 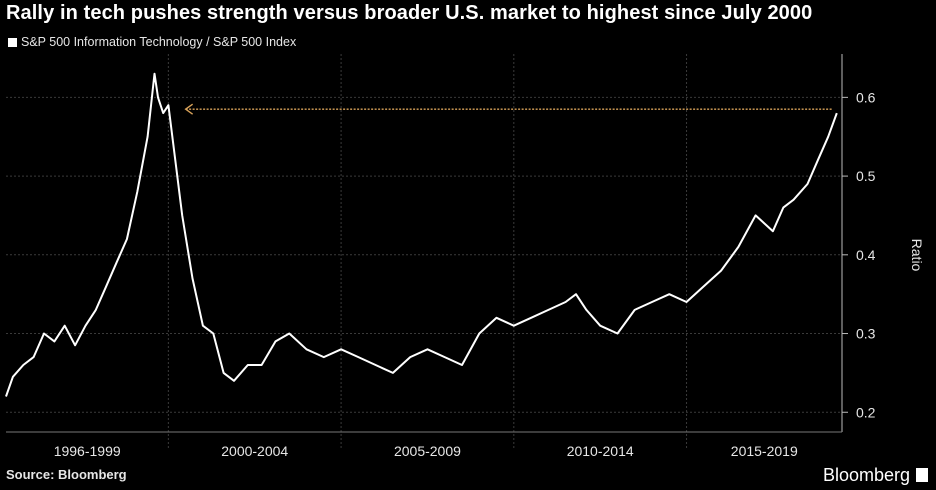 What do you see at coordinates (858, 243) in the screenshot?
I see `y-axis-ticks: 0.2 0.3 0.4 0.5 0.6` at bounding box center [858, 243].